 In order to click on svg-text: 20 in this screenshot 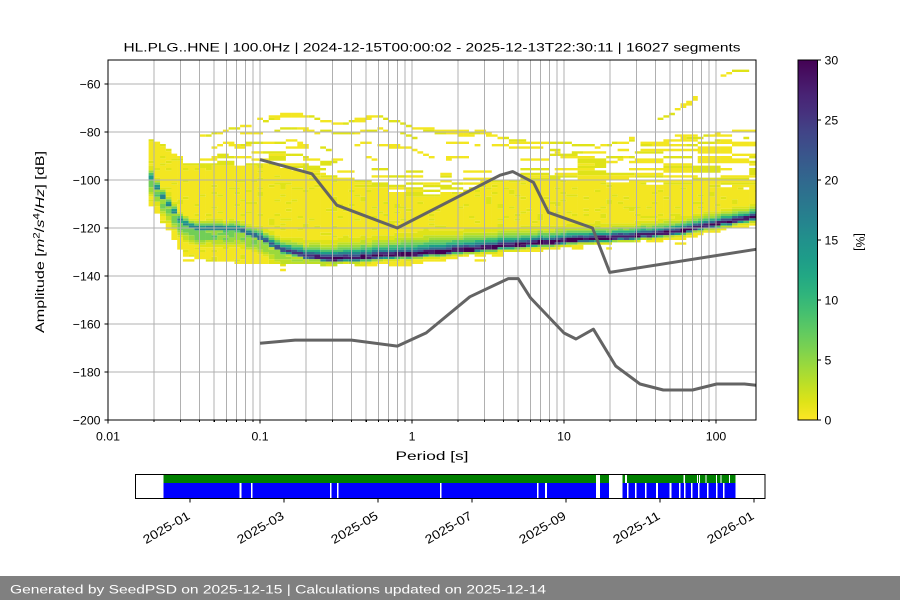, I will do `click(832, 180)`.